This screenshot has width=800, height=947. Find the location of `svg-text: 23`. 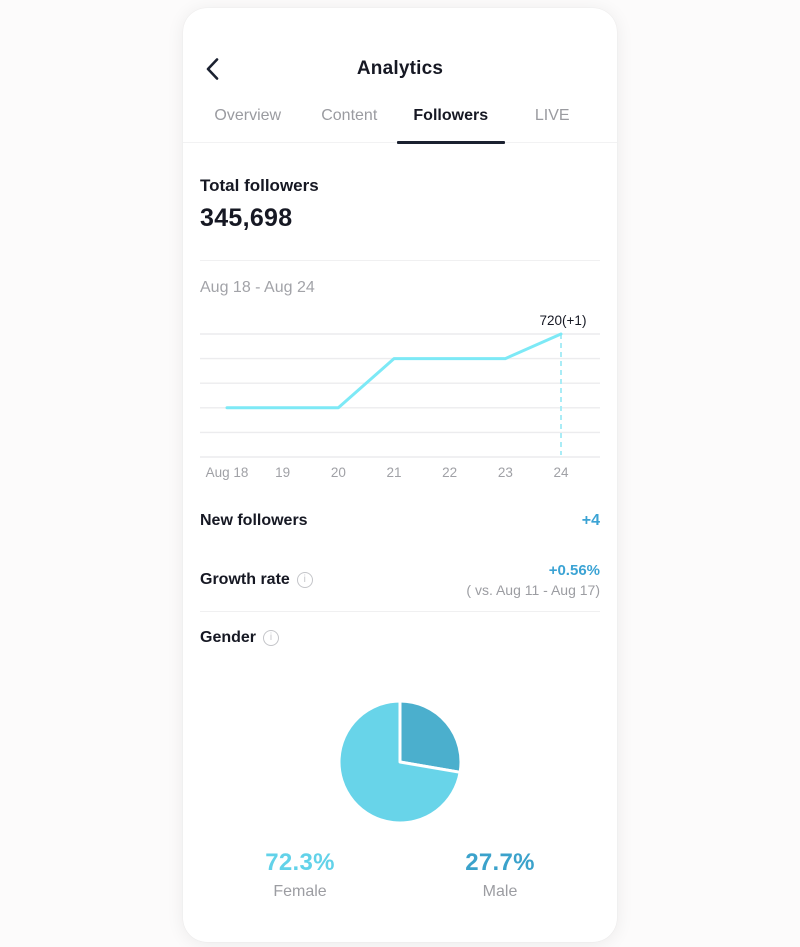

svg-text: 23 is located at coordinates (505, 472).